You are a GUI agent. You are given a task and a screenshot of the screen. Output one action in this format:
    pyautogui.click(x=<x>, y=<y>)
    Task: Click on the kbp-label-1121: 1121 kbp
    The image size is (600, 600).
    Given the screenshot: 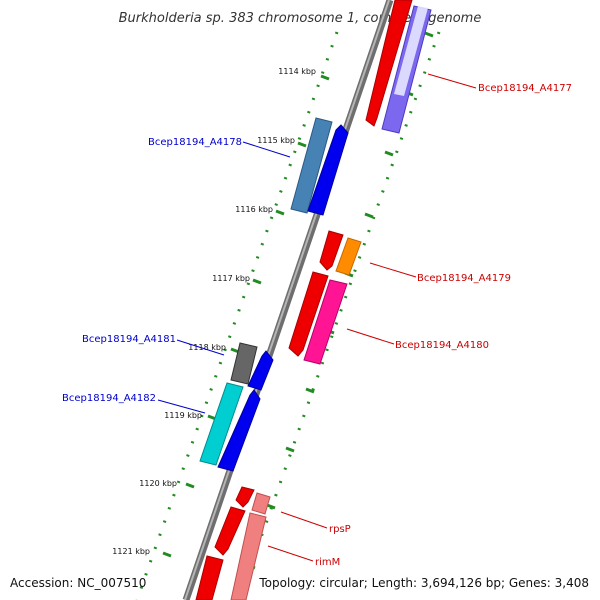 What is the action you would take?
    pyautogui.click(x=131, y=551)
    